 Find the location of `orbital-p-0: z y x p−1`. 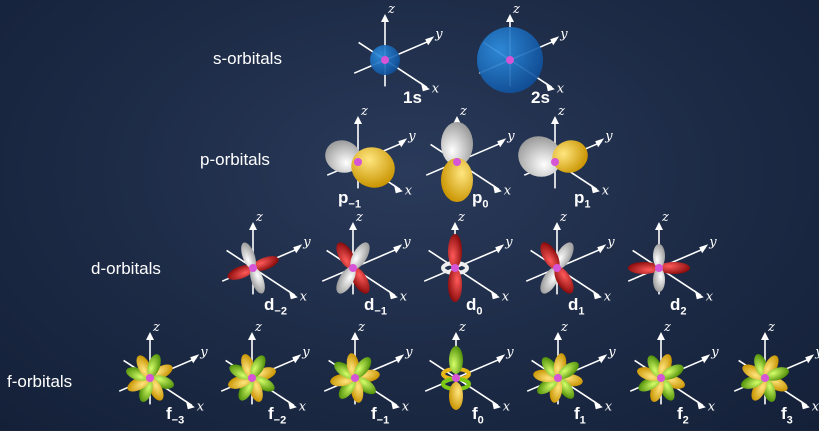

orbital-p-0: z y x p−1 is located at coordinates (359, 157).